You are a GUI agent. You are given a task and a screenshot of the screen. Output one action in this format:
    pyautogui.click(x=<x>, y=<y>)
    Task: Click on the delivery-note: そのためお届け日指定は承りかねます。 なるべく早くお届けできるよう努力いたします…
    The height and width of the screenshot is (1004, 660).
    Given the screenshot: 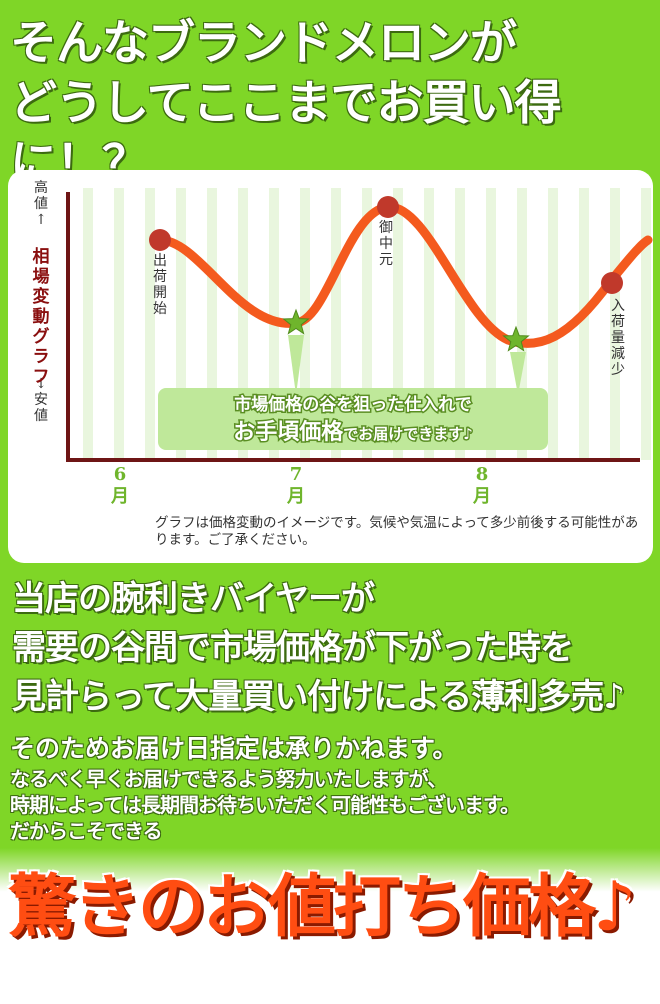 What is the action you would take?
    pyautogui.click(x=332, y=788)
    